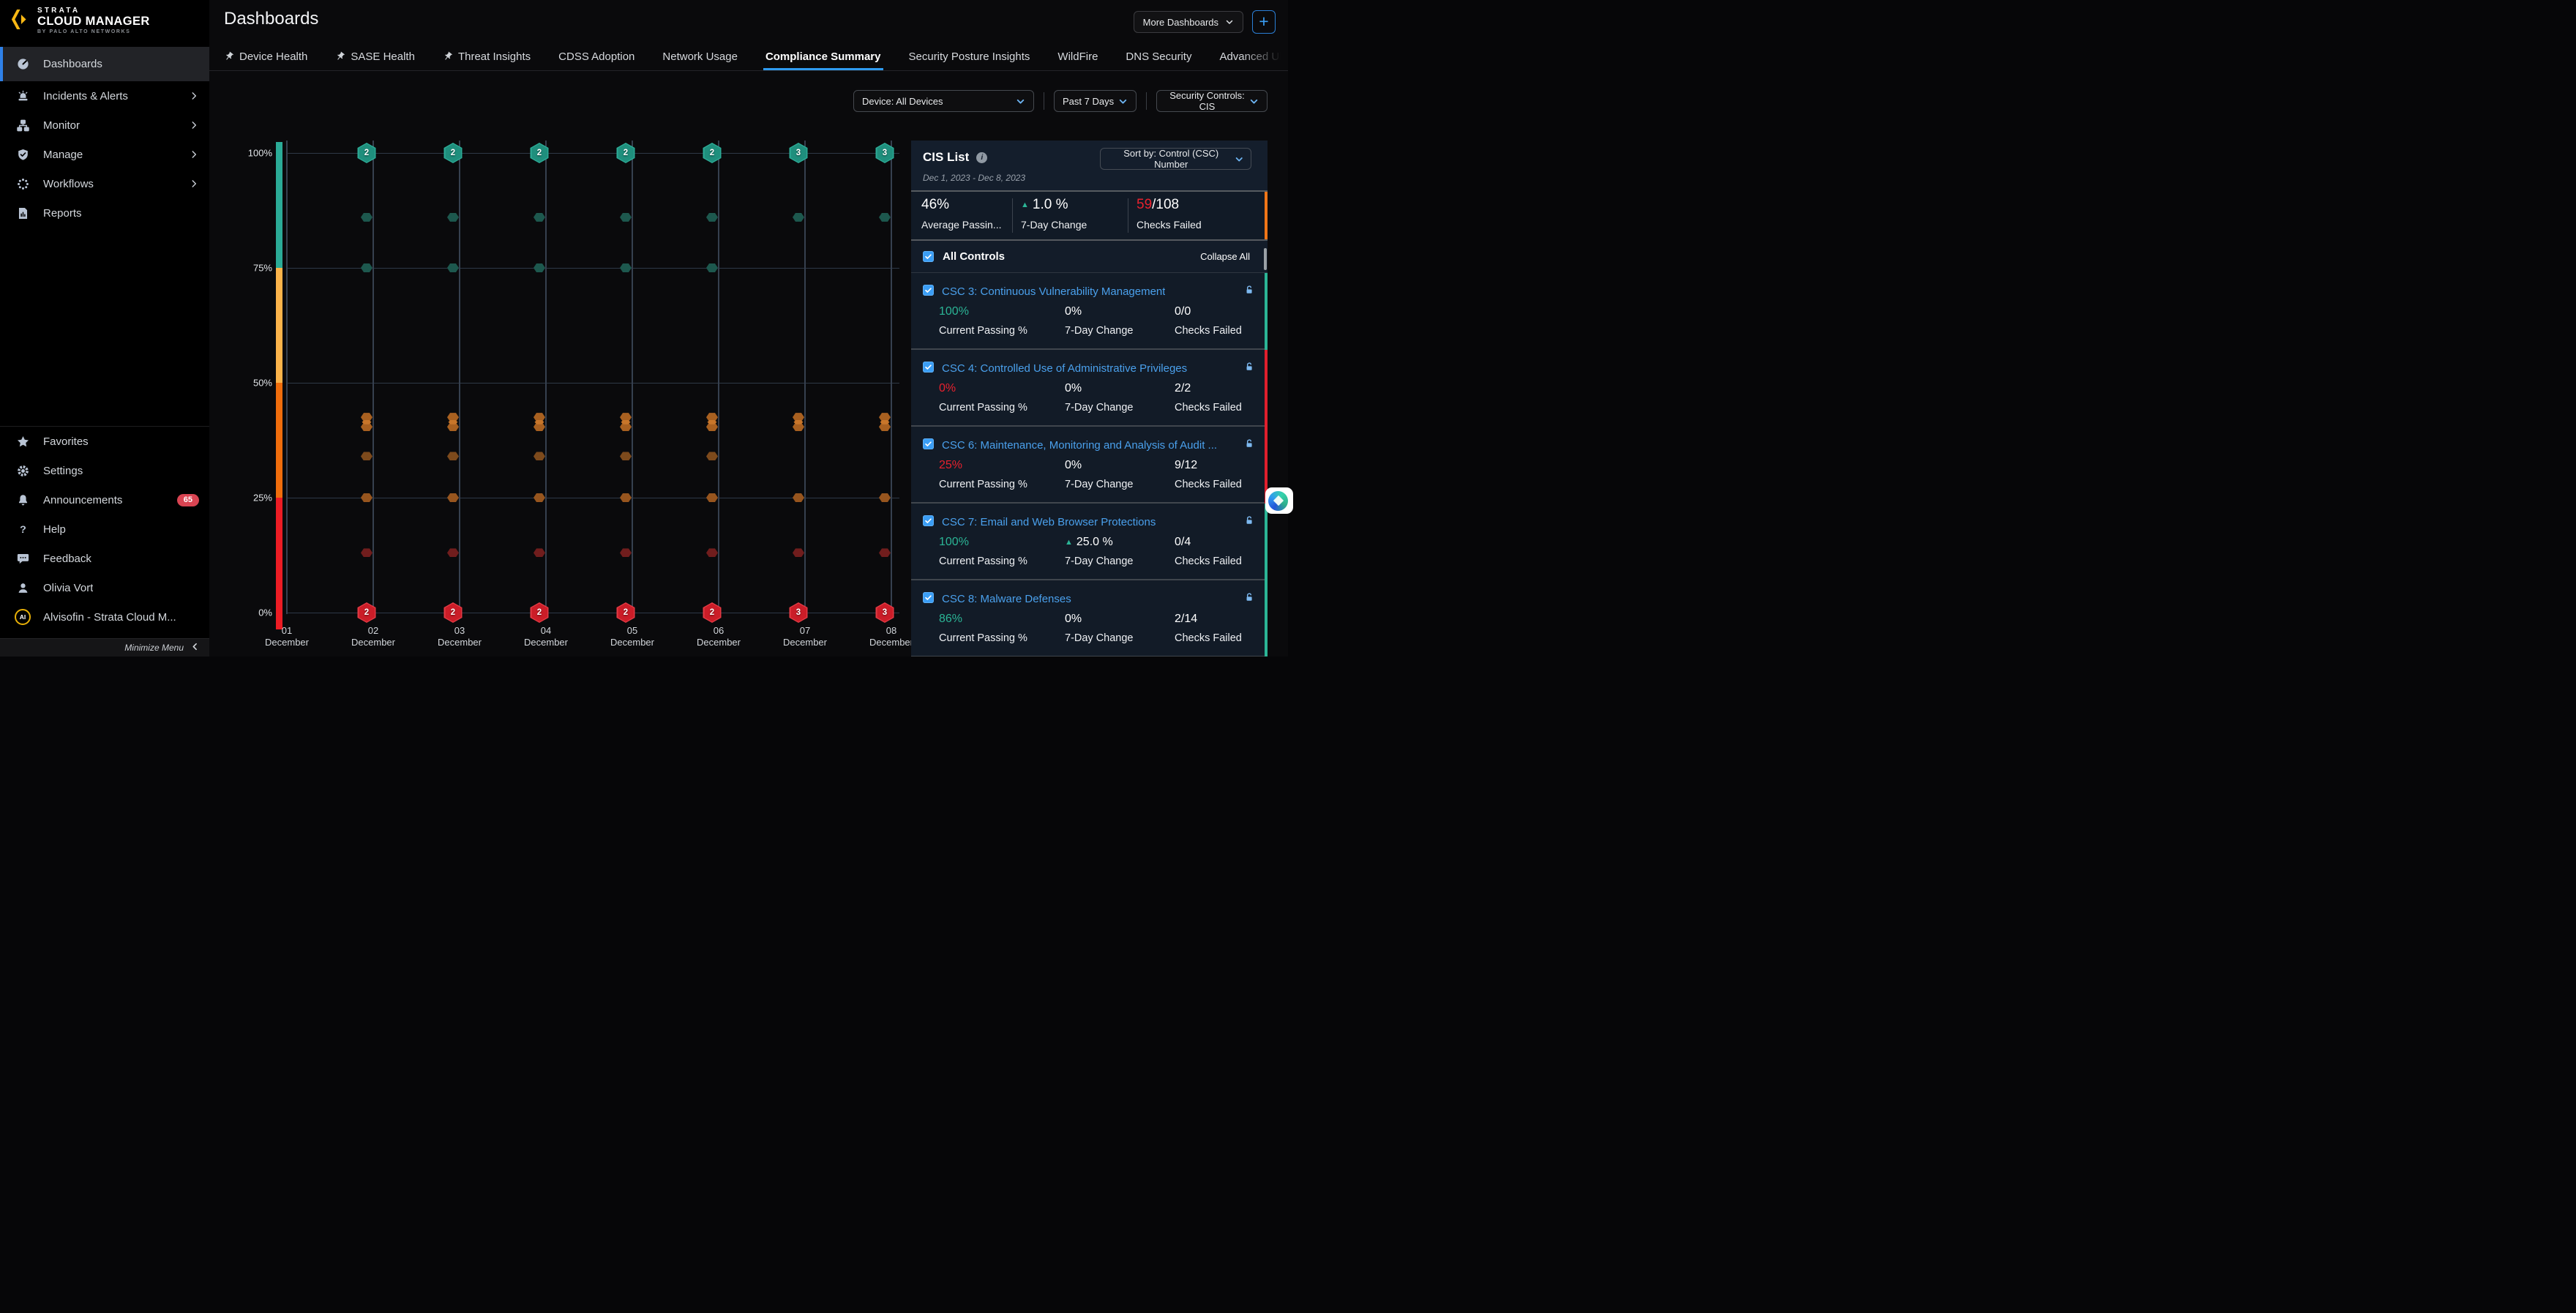  I want to click on sidebar-item-manage: Manage, so click(104, 155).